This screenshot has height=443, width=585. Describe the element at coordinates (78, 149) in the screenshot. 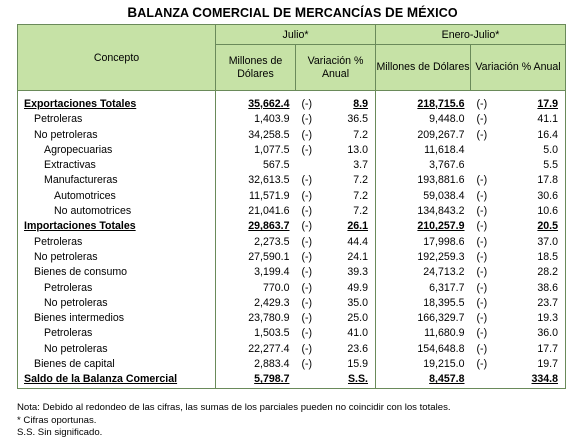

I see `row-label: Agropecuarias` at that location.